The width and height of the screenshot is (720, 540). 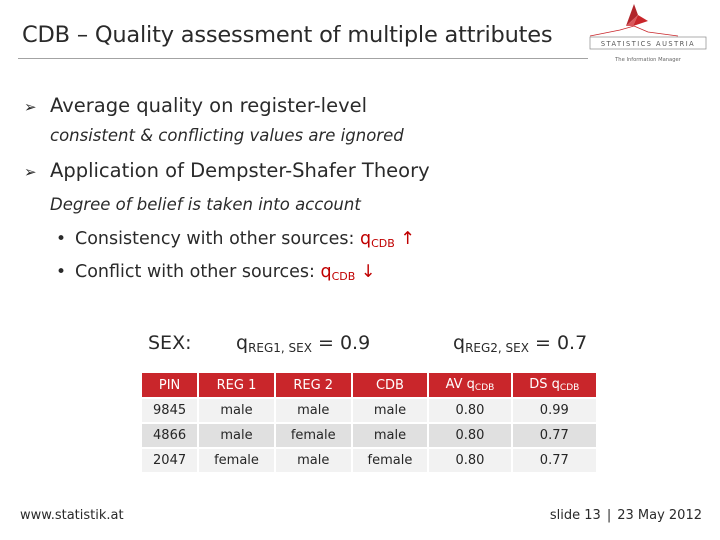 I want to click on table-row: 4866 male female male 0.80 0.77, so click(x=369, y=435).